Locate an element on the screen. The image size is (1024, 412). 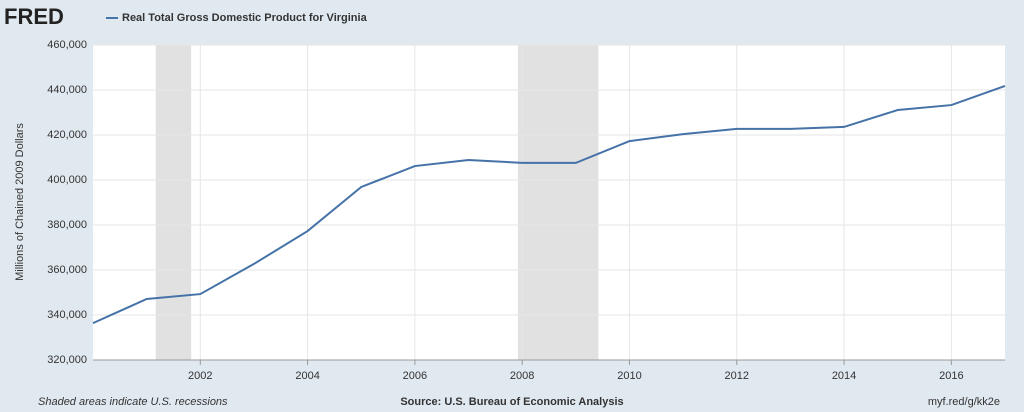
x-tick-label: 2016 is located at coordinates (951, 376).